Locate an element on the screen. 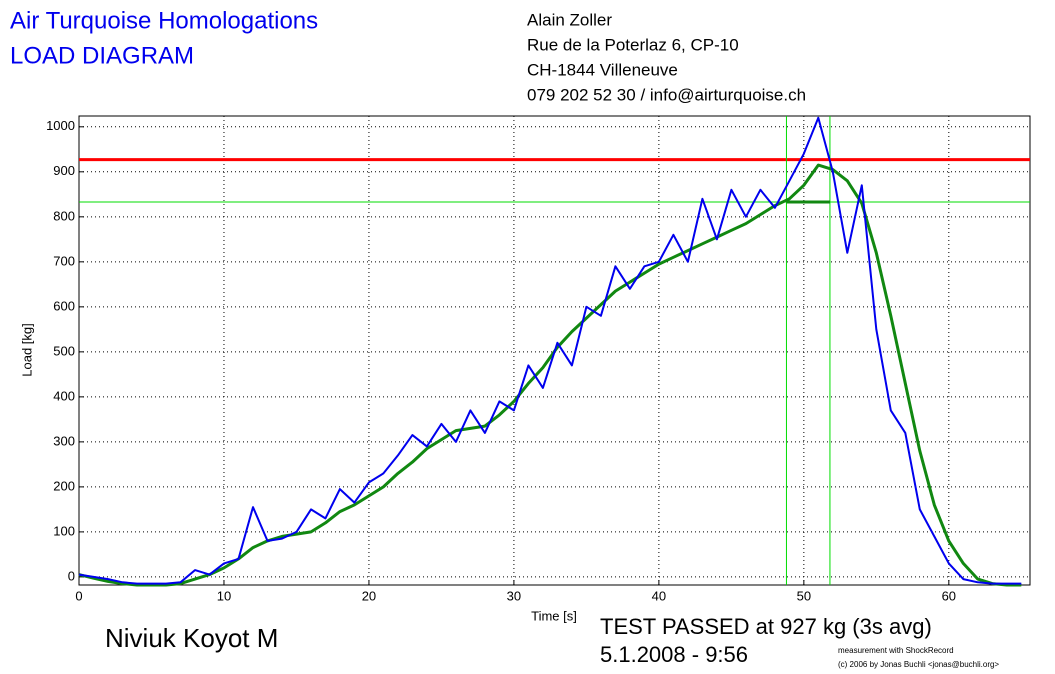  address-line: Alain Zoller is located at coordinates (569, 19).